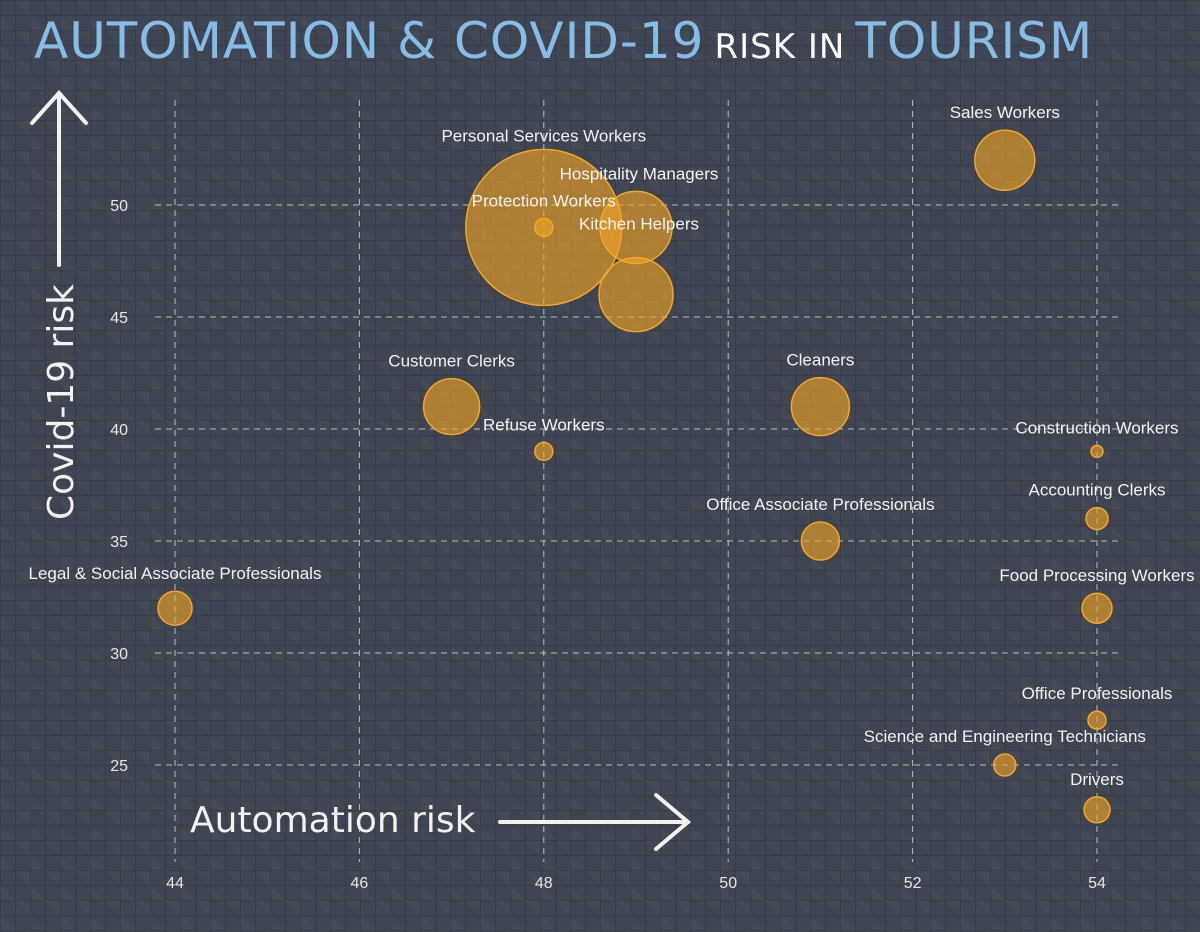 The height and width of the screenshot is (932, 1200). Describe the element at coordinates (639, 173) in the screenshot. I see `point-label: Hospitality Managers` at that location.